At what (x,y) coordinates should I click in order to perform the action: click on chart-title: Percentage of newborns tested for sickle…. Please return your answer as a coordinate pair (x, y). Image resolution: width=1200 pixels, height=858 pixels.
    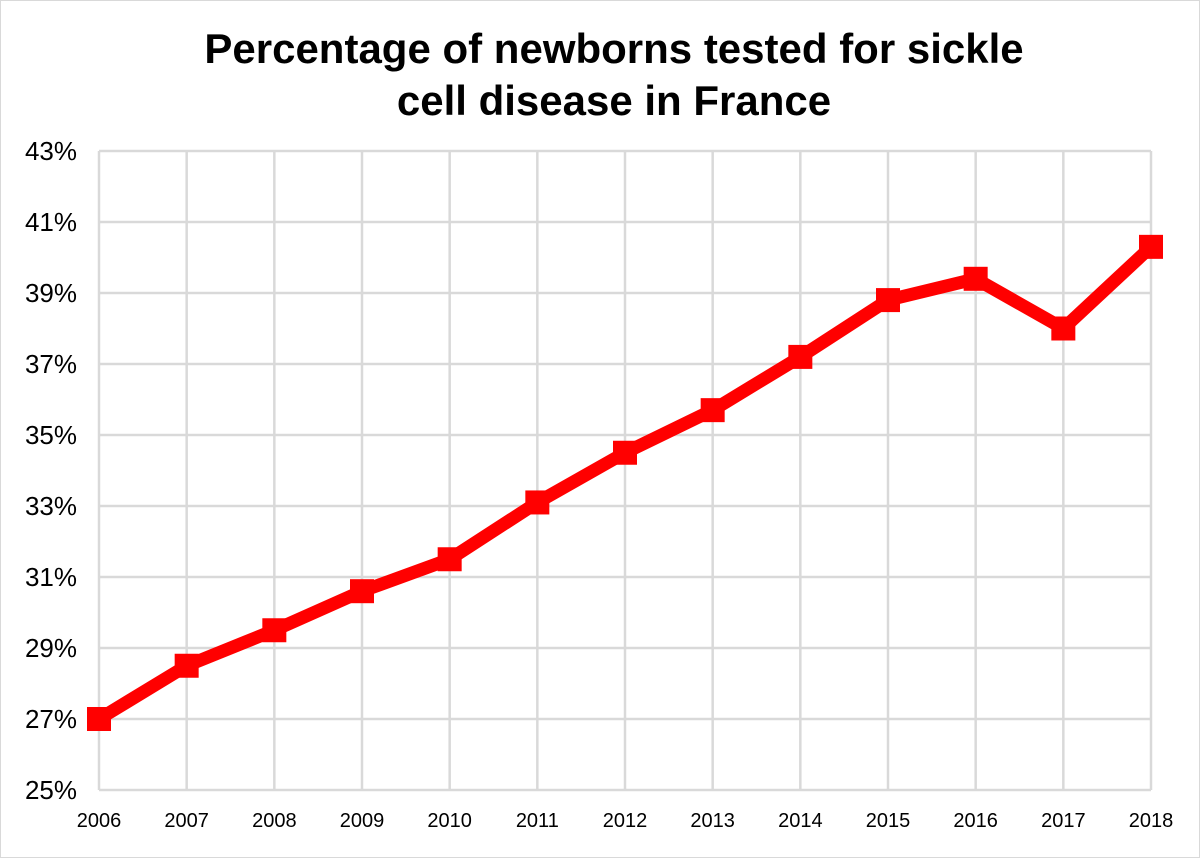
    Looking at the image, I should click on (600, 75).